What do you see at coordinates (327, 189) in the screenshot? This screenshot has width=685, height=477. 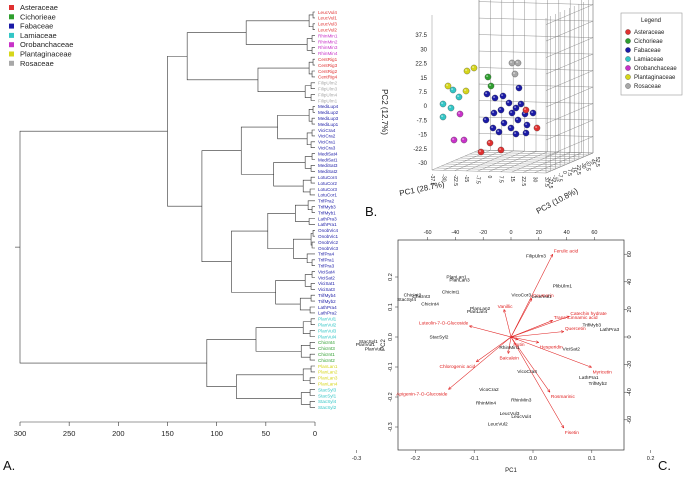 I see `leaf-label: LotuCor3` at bounding box center [327, 189].